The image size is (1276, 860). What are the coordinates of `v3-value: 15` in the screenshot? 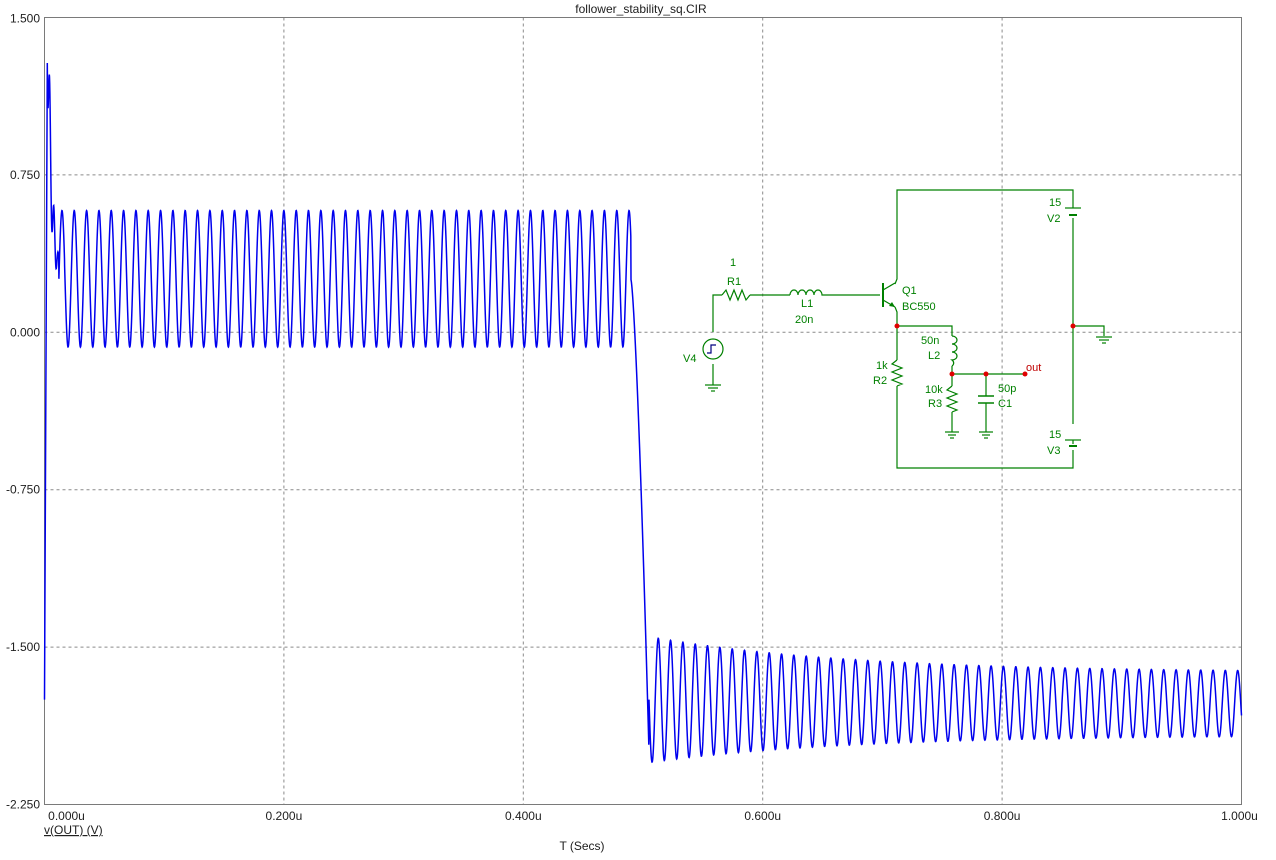 It's located at (1055, 435).